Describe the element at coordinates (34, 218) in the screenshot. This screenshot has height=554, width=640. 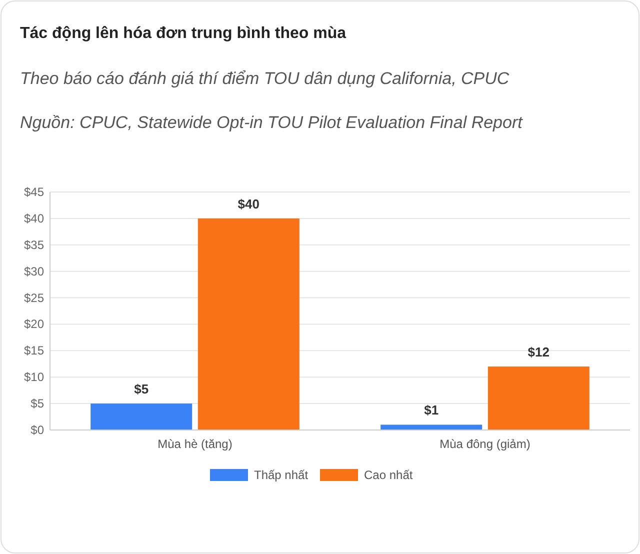
I see `y-tick-label: $40` at that location.